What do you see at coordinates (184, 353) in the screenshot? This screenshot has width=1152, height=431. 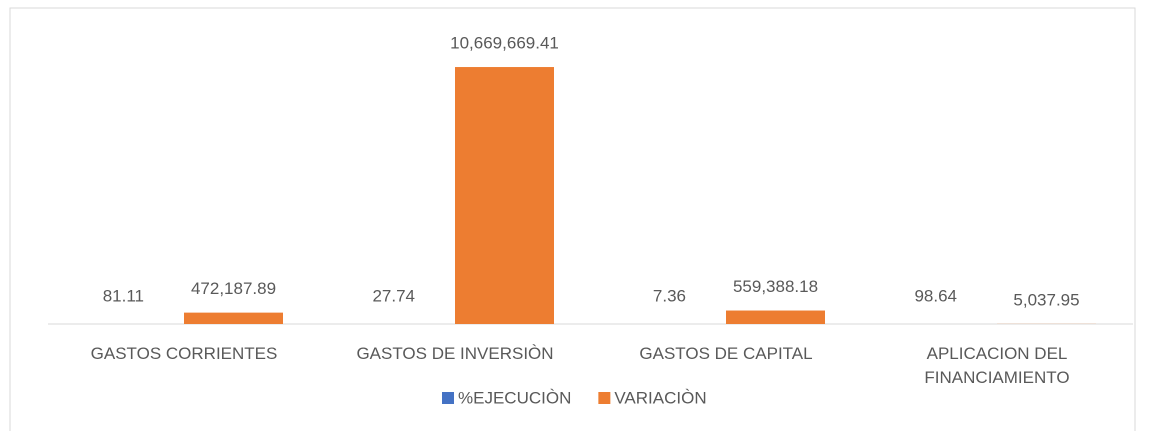 I see `x-tick-label: GASTOS CORRIENTES` at bounding box center [184, 353].